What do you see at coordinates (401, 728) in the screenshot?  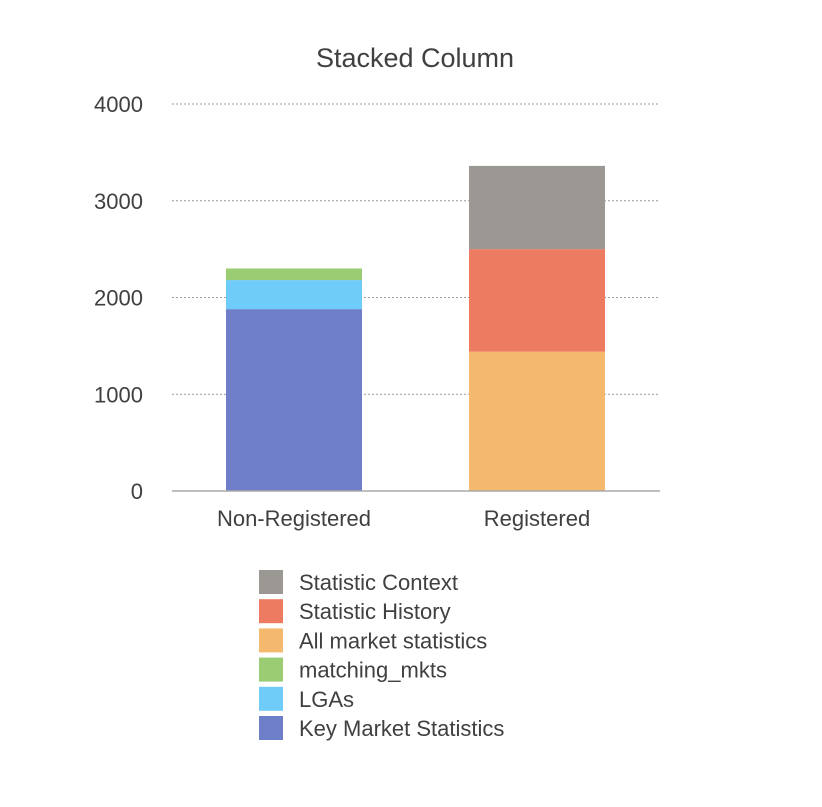 I see `legend-label: Key Market Statistics` at bounding box center [401, 728].